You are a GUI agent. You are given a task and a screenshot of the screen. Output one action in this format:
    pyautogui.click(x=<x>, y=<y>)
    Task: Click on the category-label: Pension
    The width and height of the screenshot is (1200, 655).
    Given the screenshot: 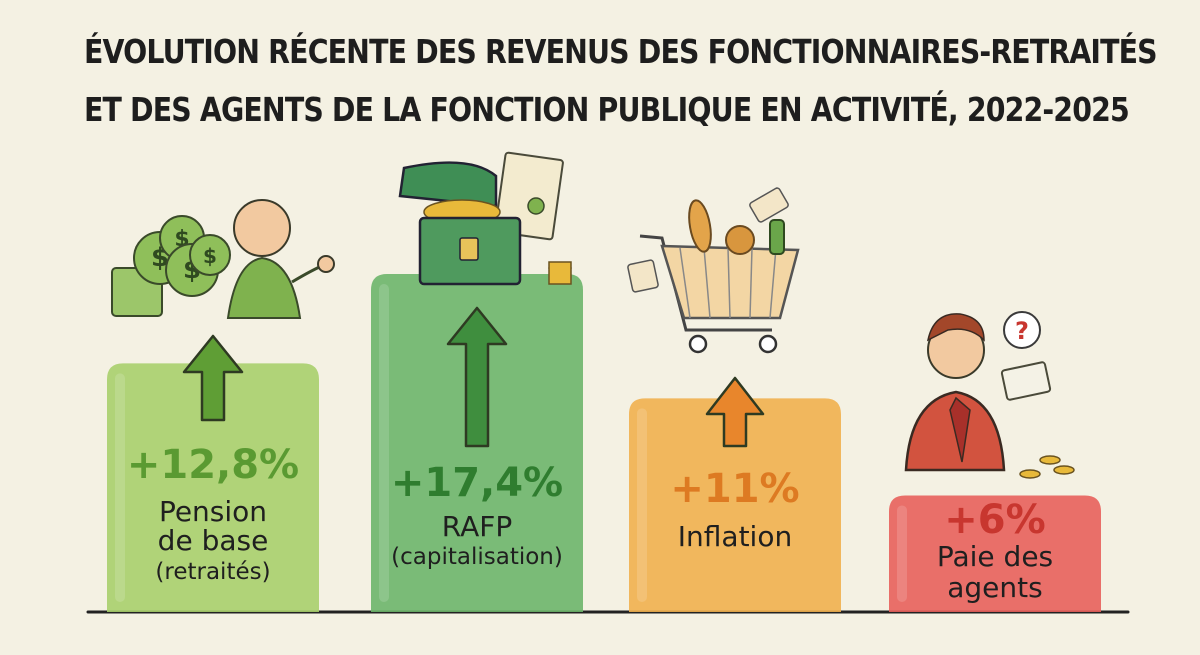 What is the action you would take?
    pyautogui.click(x=213, y=511)
    